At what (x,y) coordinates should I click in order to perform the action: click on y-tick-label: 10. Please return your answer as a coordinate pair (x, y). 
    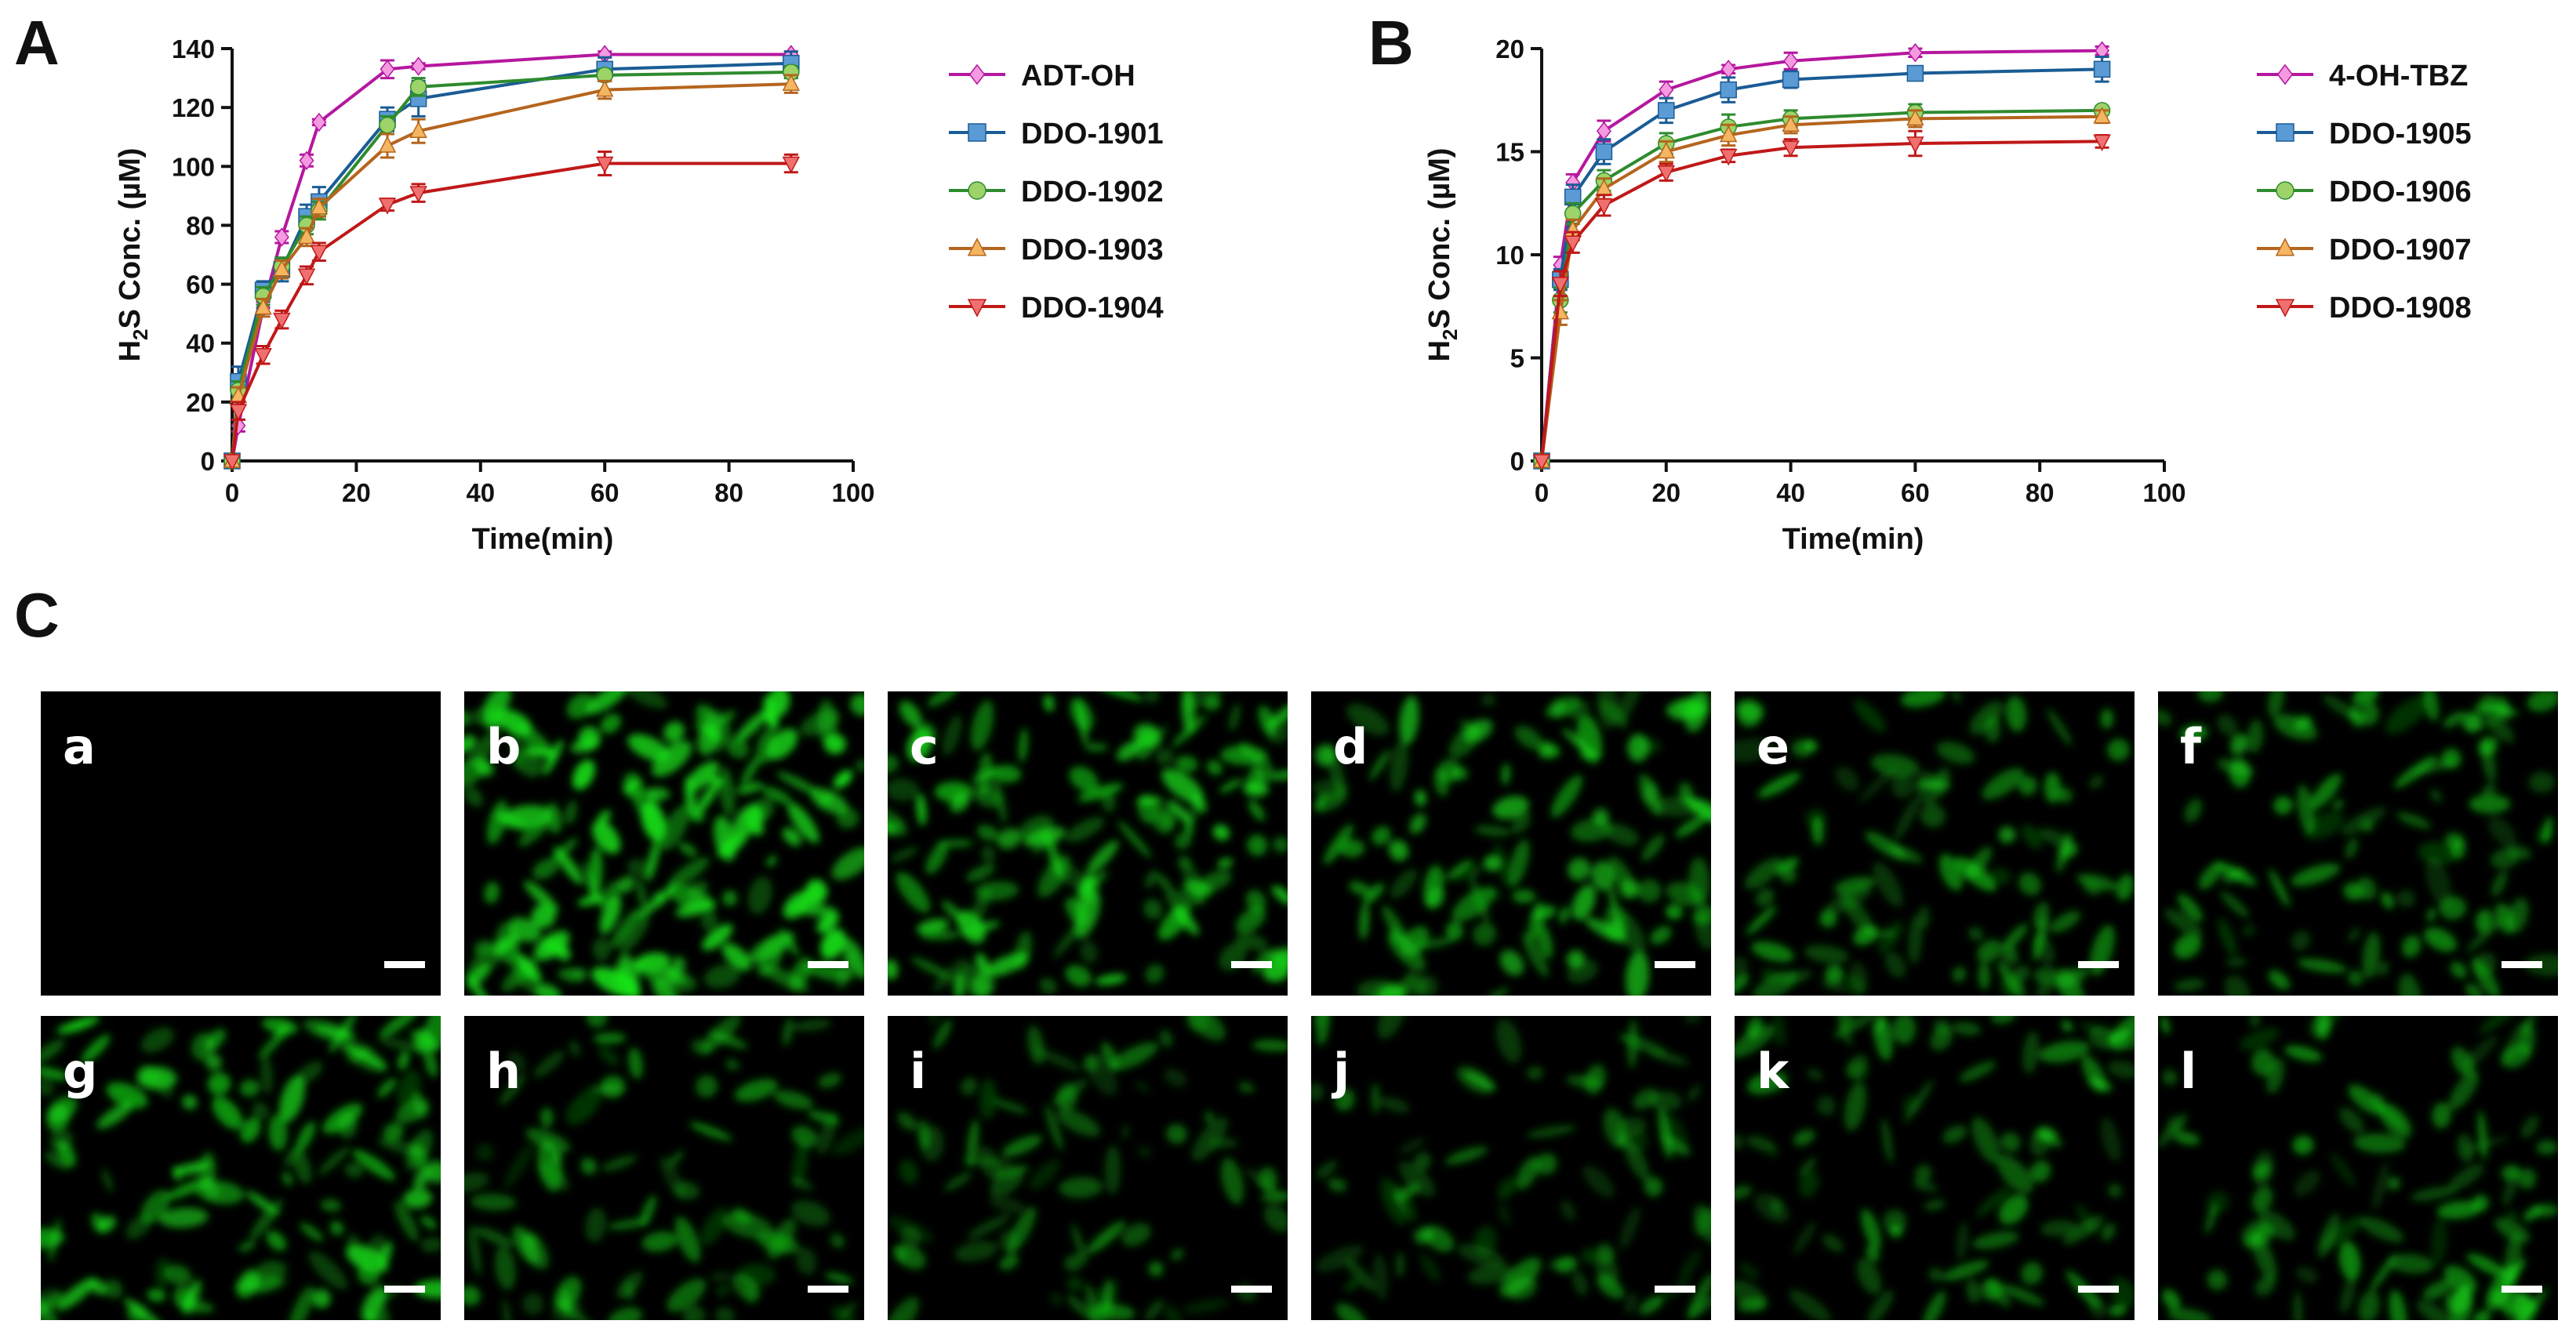
    Looking at the image, I should click on (1509, 256).